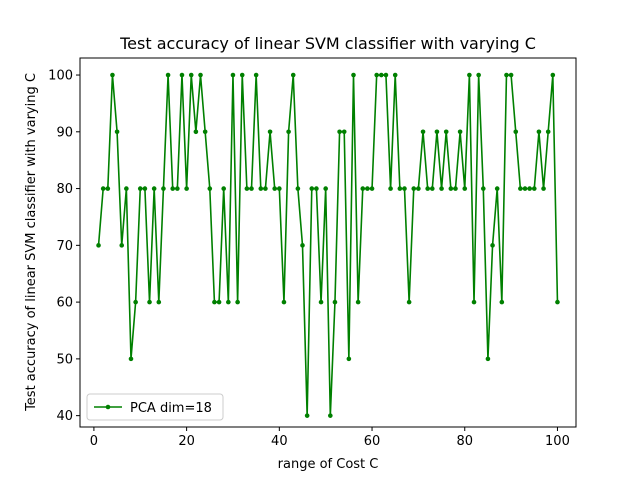  Describe the element at coordinates (330, 438) in the screenshot. I see `x-axis: 0 20 40 60 80 100` at that location.